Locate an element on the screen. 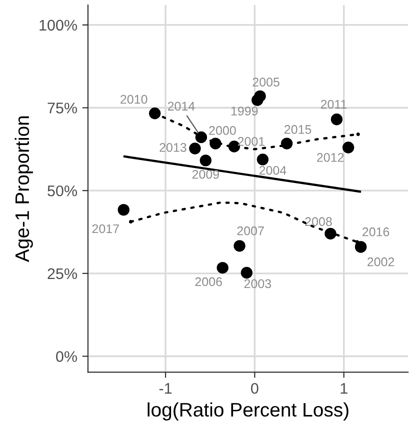  annotation: 2009 is located at coordinates (205, 174).